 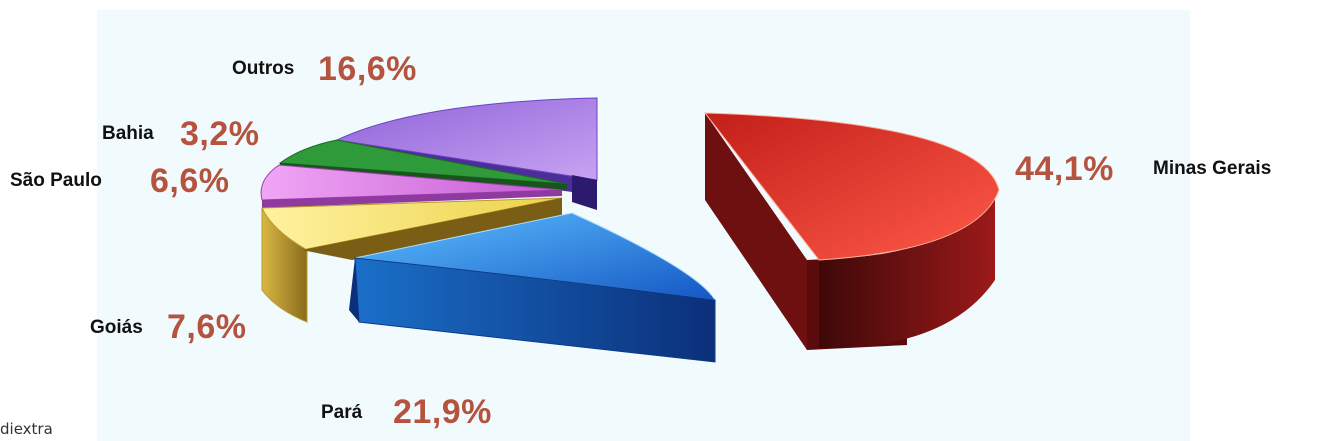 I want to click on slice-sao-paulo-top, so click(x=411, y=182).